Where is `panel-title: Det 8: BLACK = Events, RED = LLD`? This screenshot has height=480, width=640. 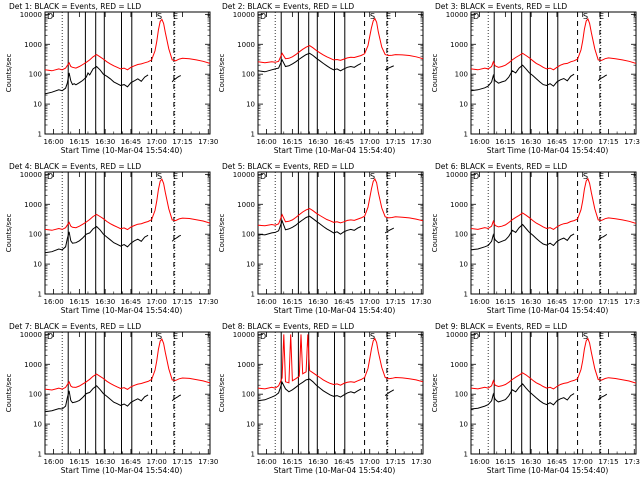 panel-title: Det 8: BLACK = Events, RED = LLD is located at coordinates (288, 326).